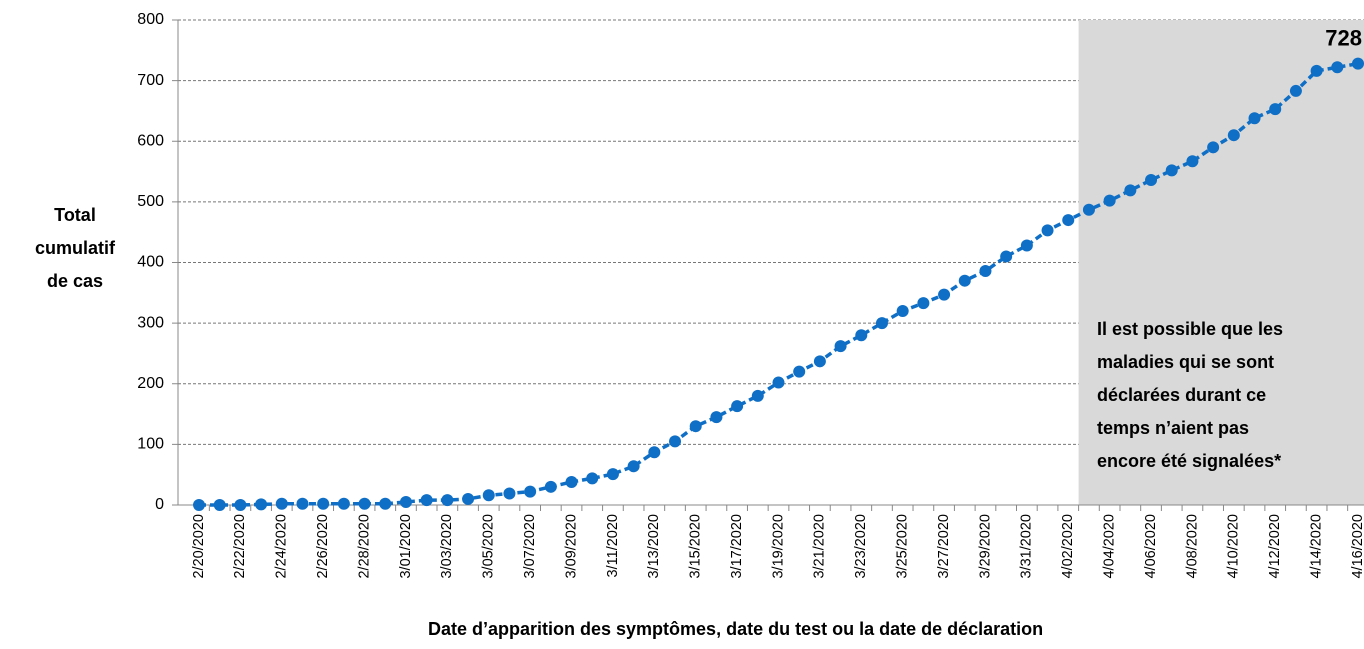 The height and width of the screenshot is (649, 1364). What do you see at coordinates (820, 546) in the screenshot?
I see `x-tick-label: 3/21/2020` at bounding box center [820, 546].